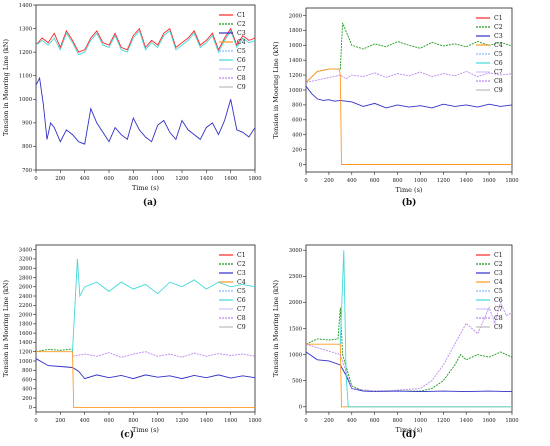 This screenshot has height=446, width=550. What do you see at coordinates (25, 297) in the screenshot?
I see `y-tick-label: 2400` at bounding box center [25, 297].